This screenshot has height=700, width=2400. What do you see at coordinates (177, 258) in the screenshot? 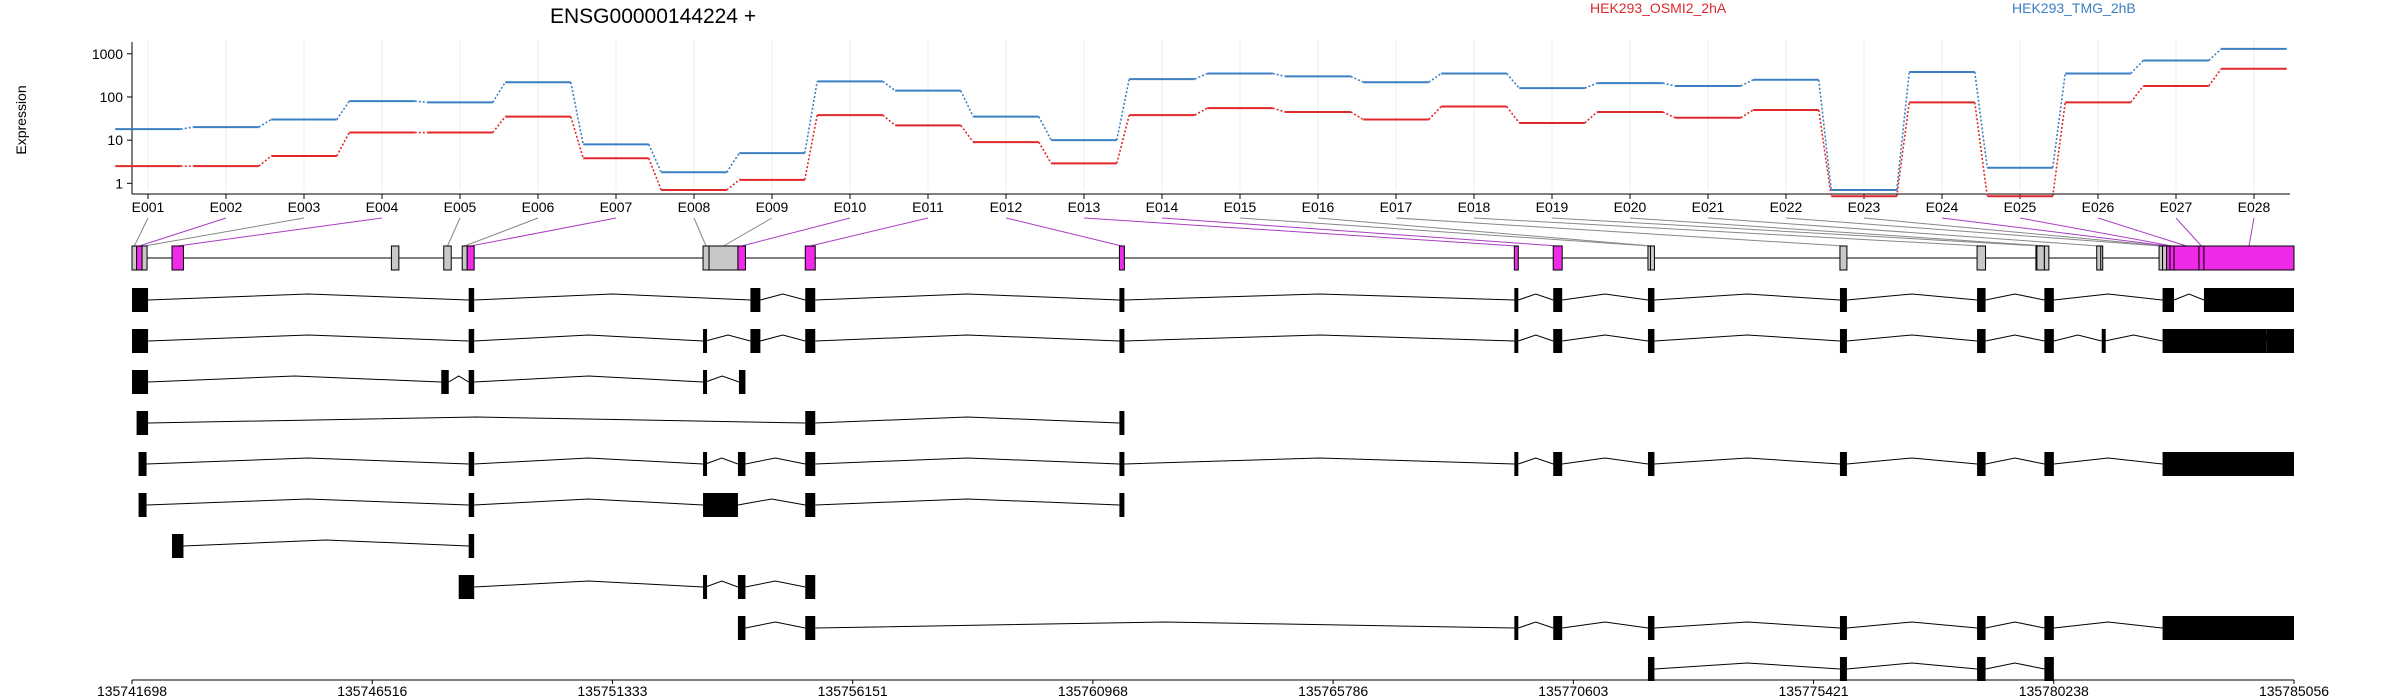
I see `gene-model-bin-E004` at bounding box center [177, 258].